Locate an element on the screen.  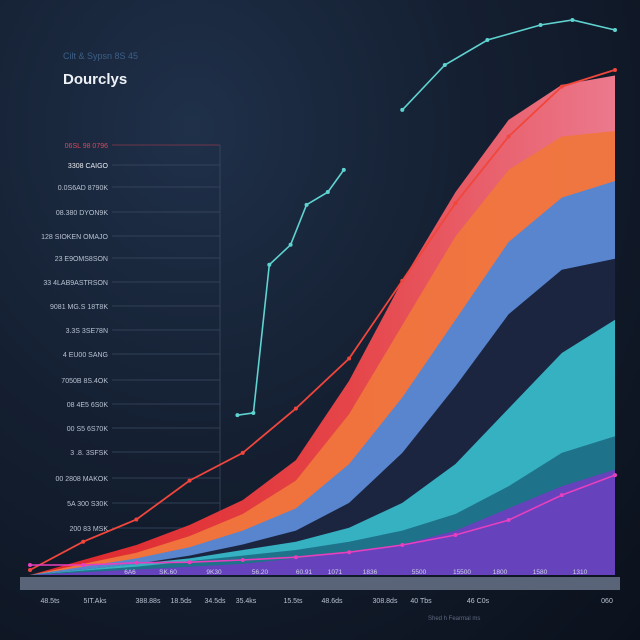
x-tick-label: 308.8ds is located at coordinates (385, 601).